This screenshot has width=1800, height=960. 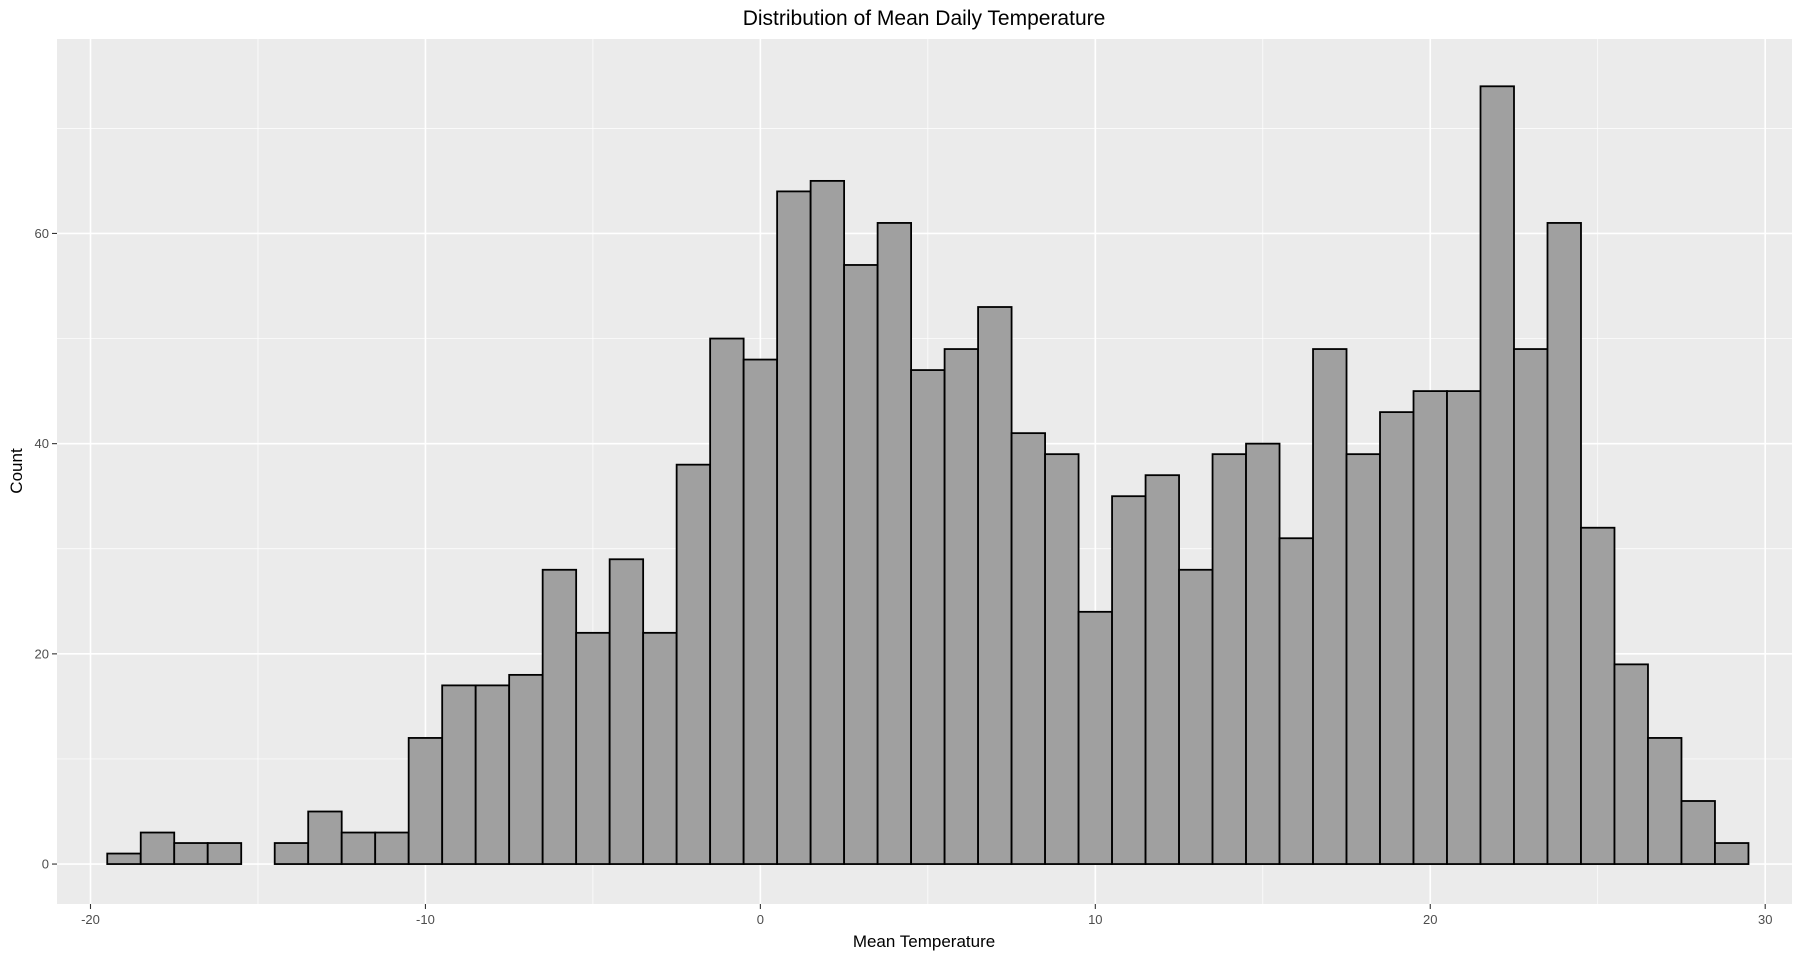 What do you see at coordinates (16, 471) in the screenshot?
I see `y-axis-title: Count` at bounding box center [16, 471].